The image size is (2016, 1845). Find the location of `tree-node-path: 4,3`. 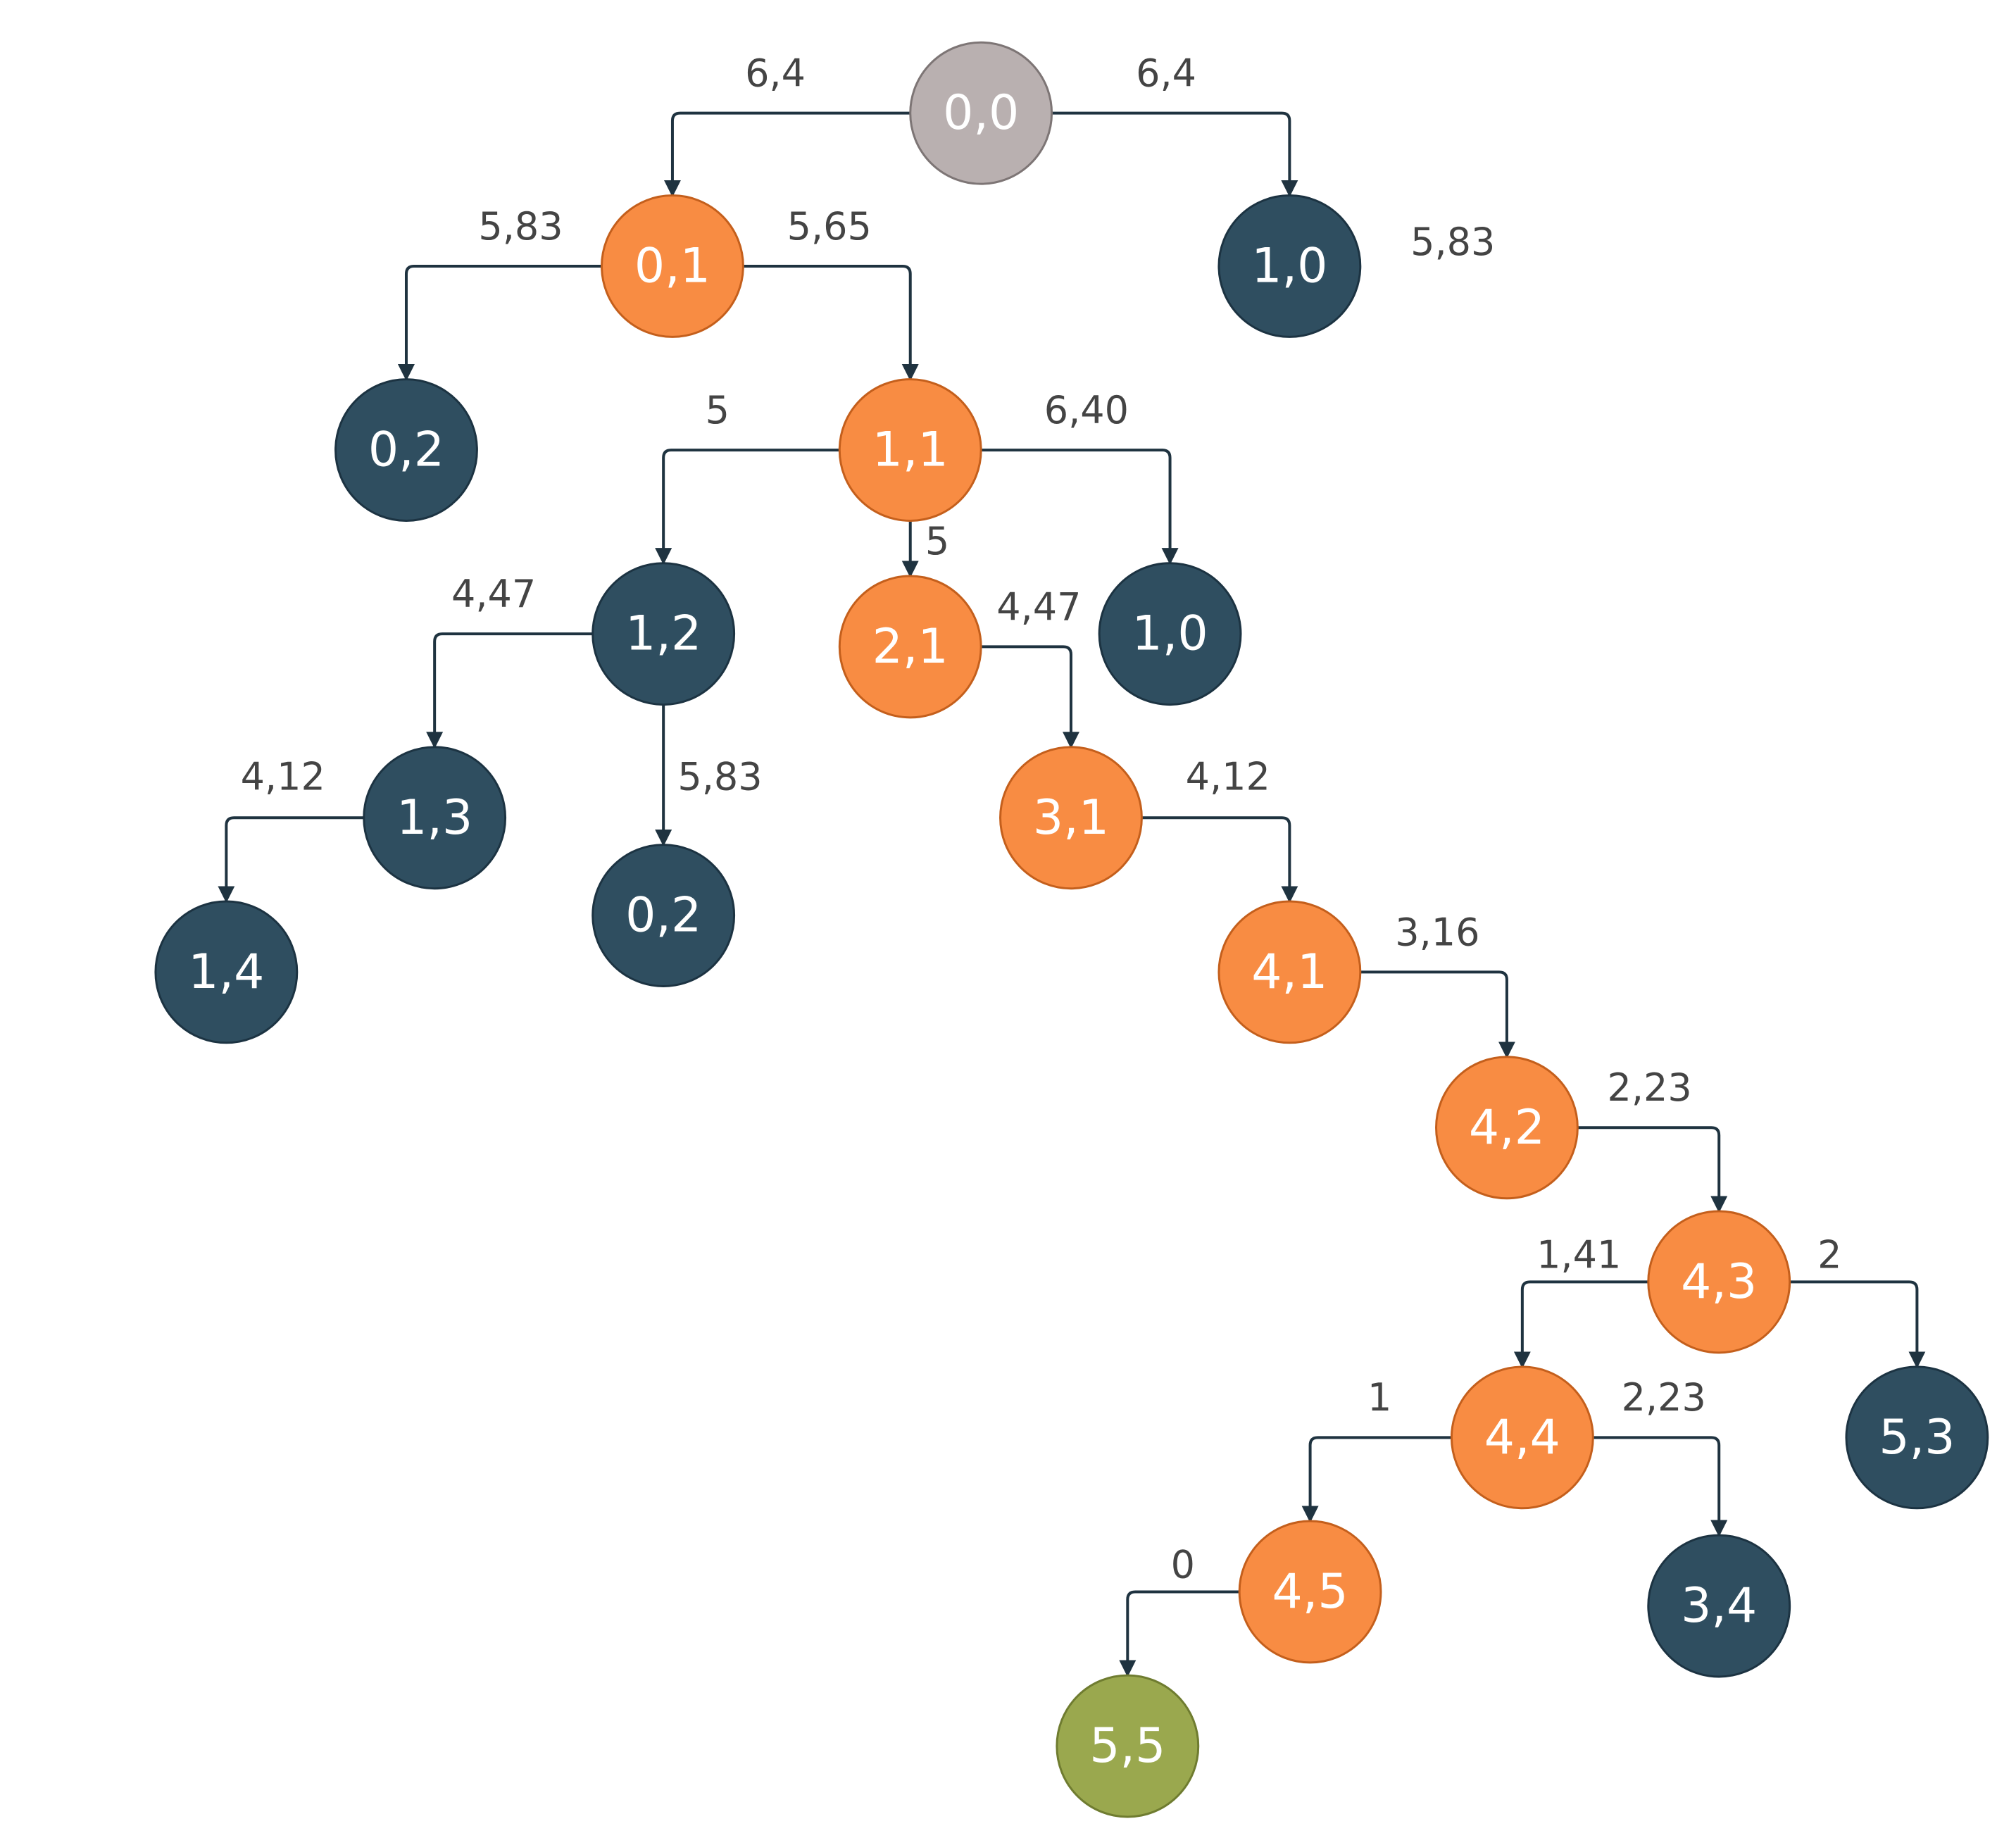

tree-node-path: 4,3 is located at coordinates (1719, 1282).